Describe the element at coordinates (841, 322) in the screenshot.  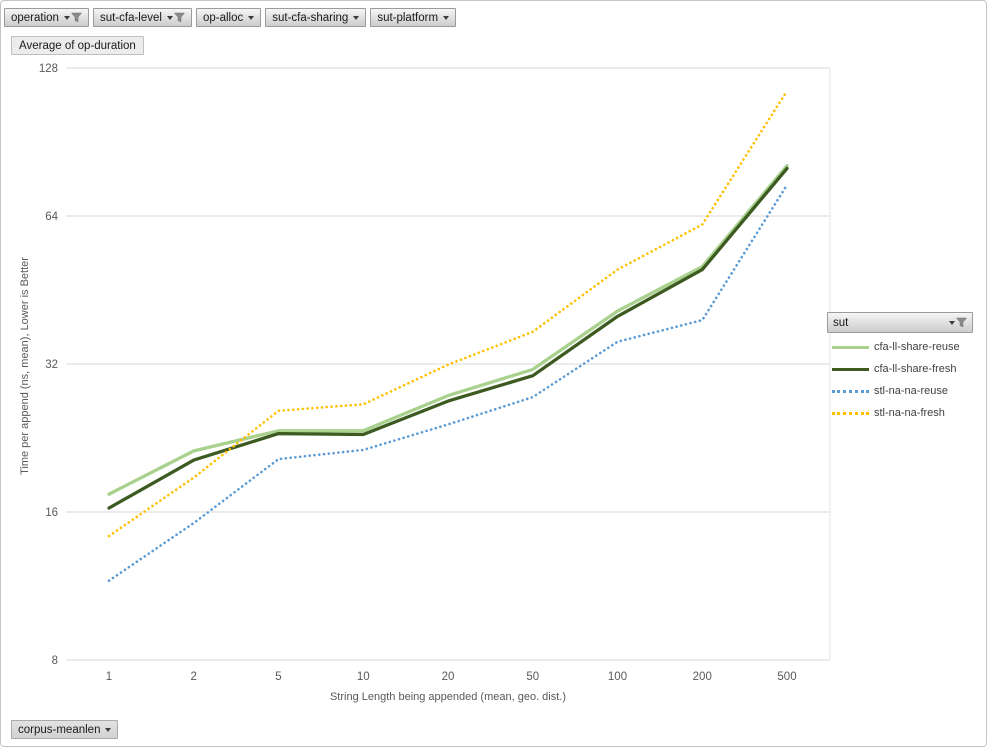
I see `legend-field-label: sut` at that location.